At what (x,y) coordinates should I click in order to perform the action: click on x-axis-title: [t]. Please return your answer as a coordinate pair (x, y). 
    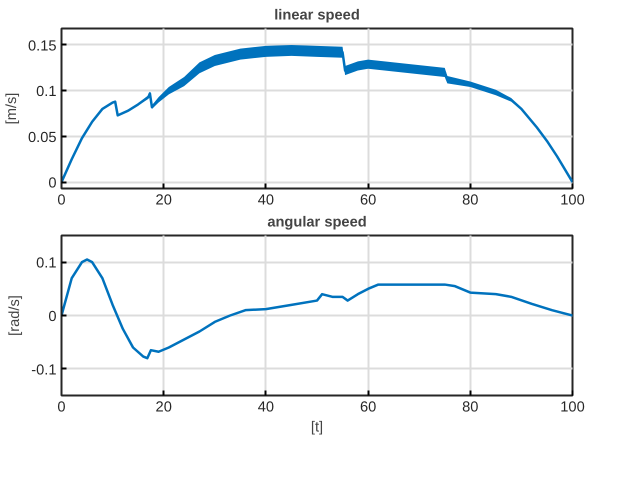
    Looking at the image, I should click on (317, 428).